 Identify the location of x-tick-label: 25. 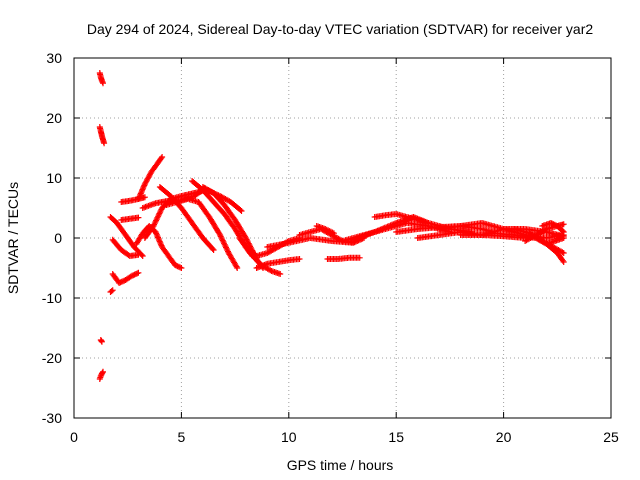
(611, 437).